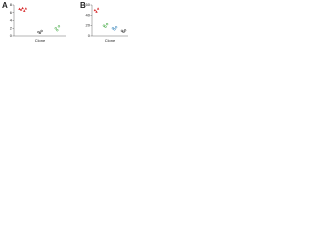  I want to click on panel-label: A, so click(5, 5).